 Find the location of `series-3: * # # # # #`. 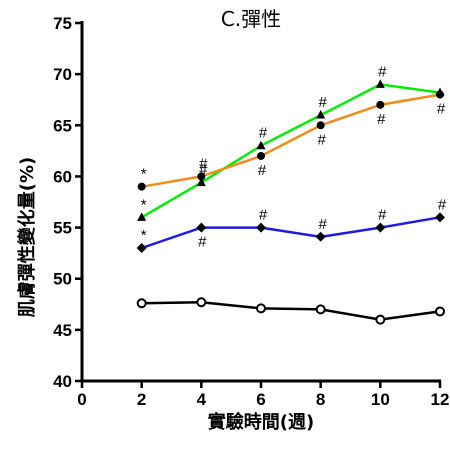

series-3: * # # # # # is located at coordinates (291, 225).